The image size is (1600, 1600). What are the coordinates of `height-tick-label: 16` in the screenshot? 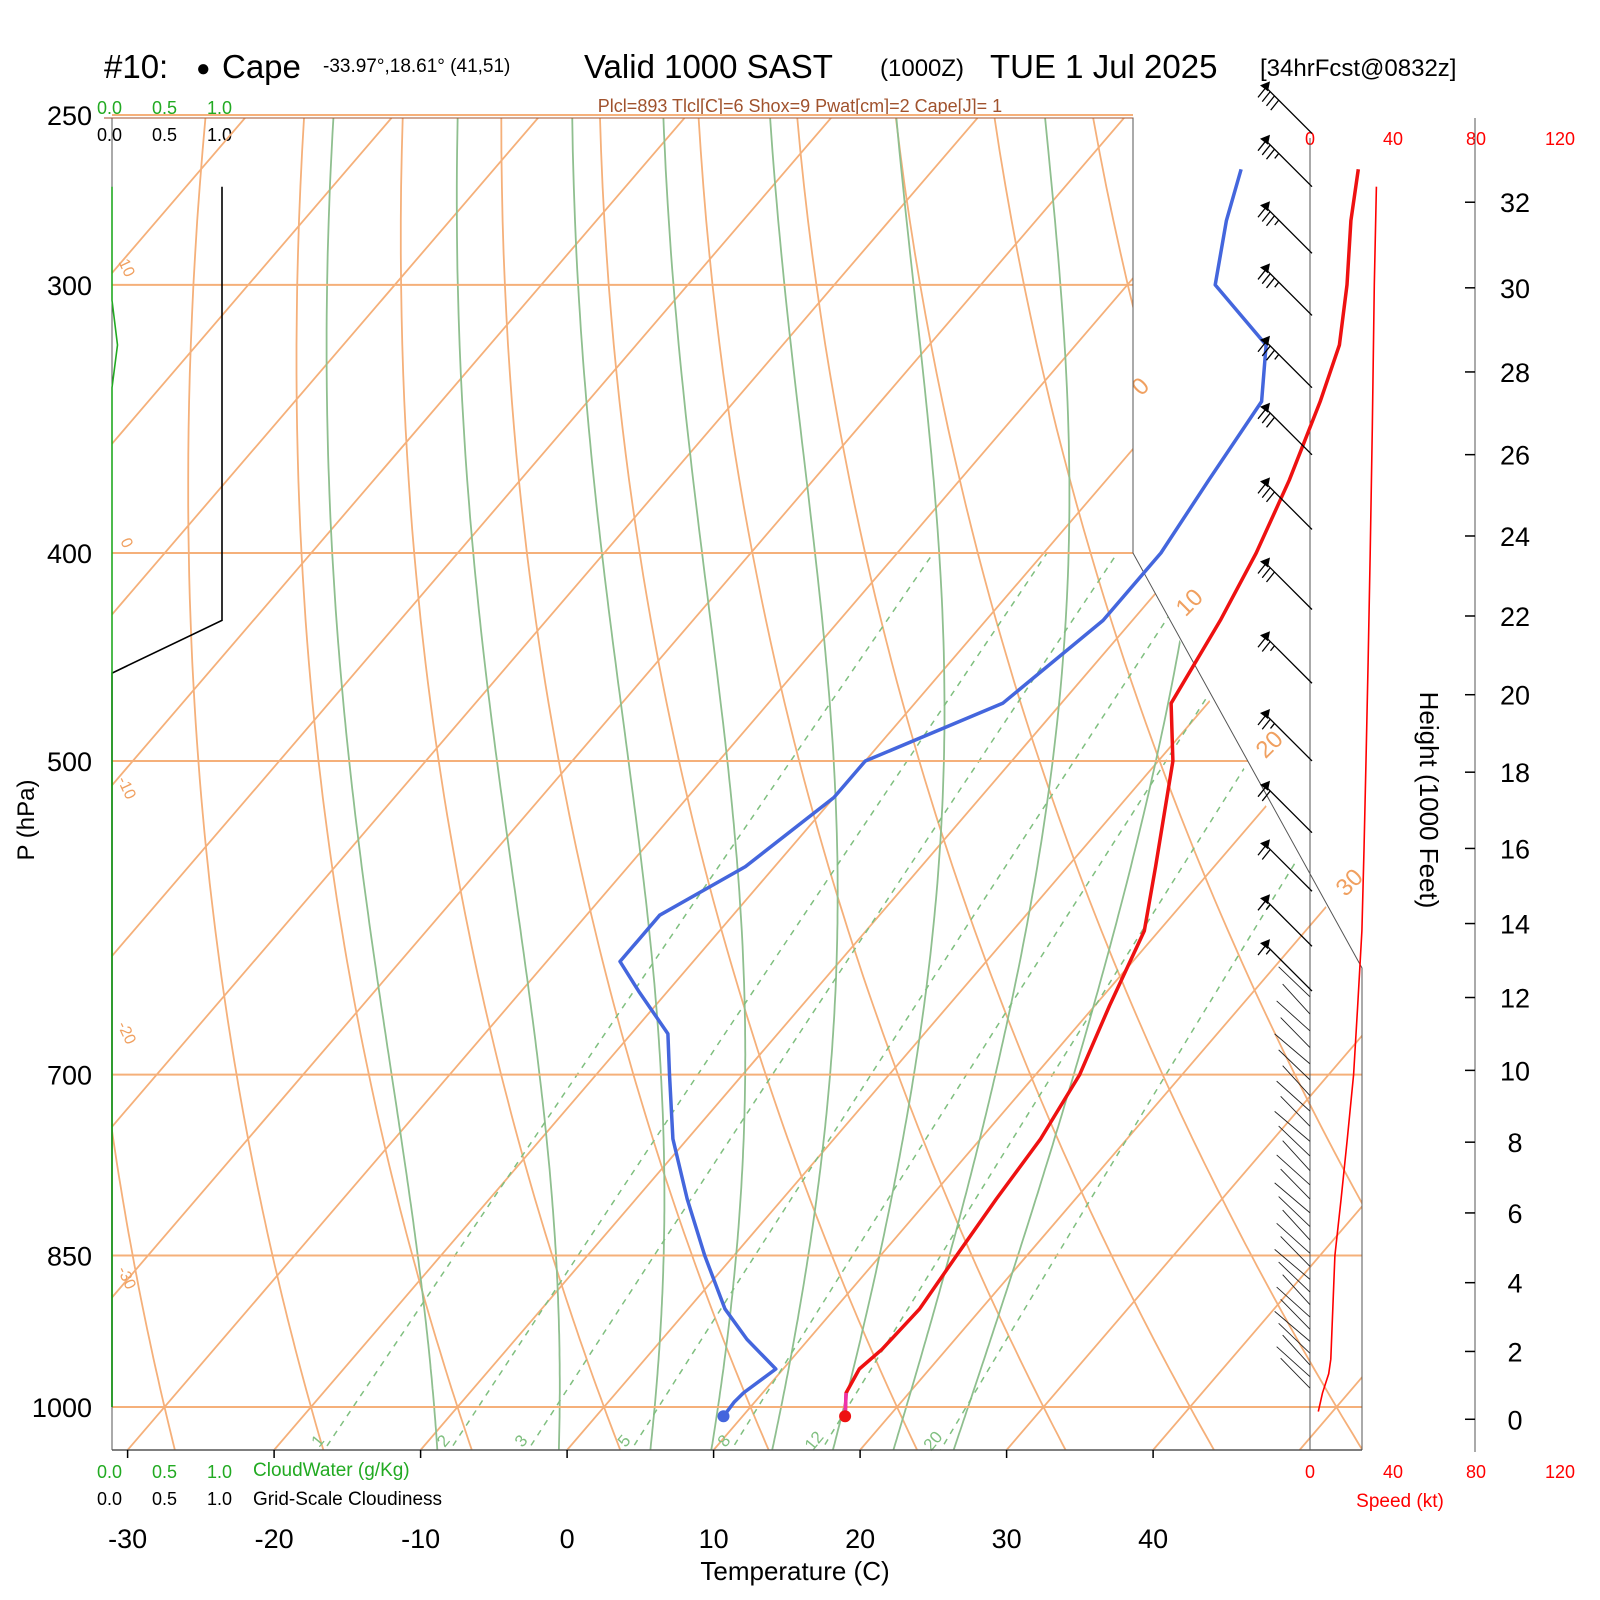 It's located at (1515, 849).